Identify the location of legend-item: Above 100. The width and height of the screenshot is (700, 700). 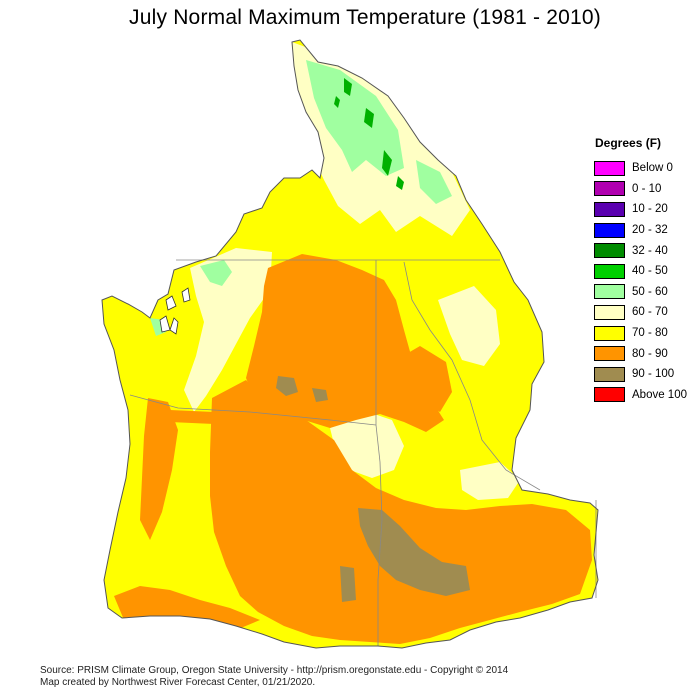
(646, 395).